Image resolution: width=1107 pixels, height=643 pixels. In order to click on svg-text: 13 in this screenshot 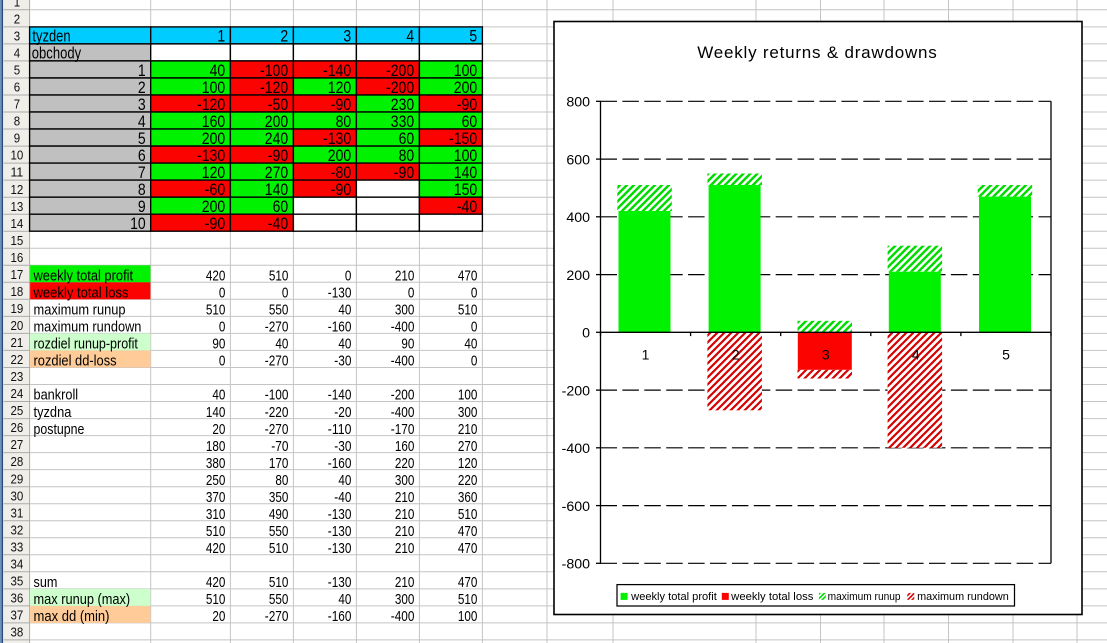, I will do `click(17, 206)`.